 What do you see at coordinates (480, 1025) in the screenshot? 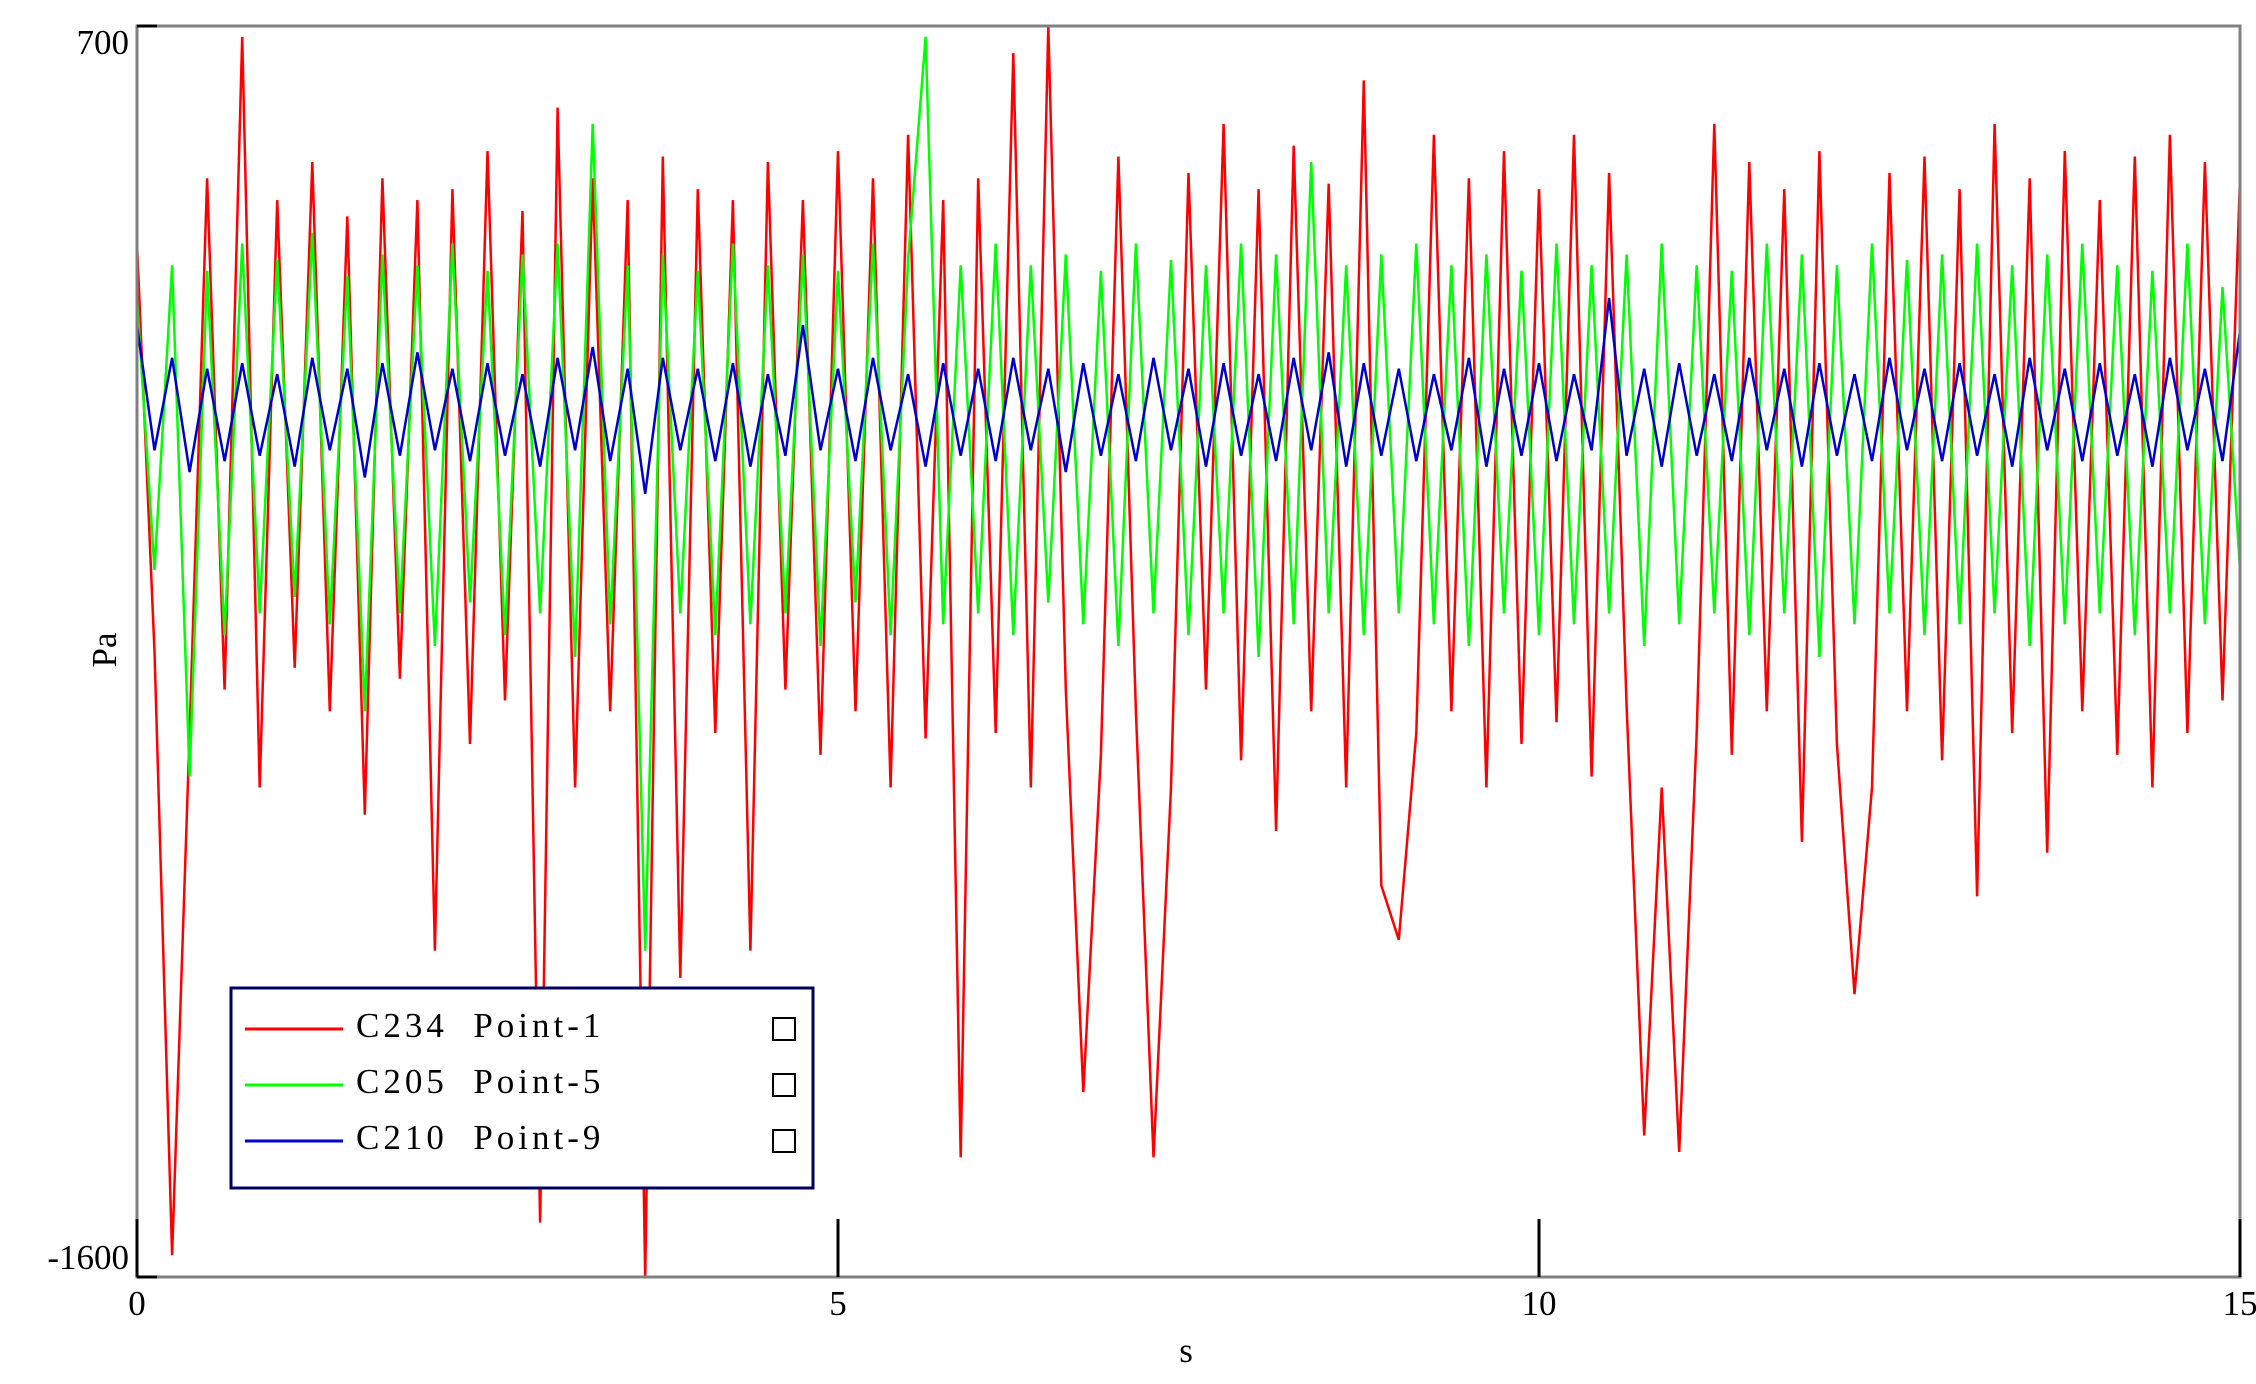
I see `legend-label: C234 Point-1` at bounding box center [480, 1025].